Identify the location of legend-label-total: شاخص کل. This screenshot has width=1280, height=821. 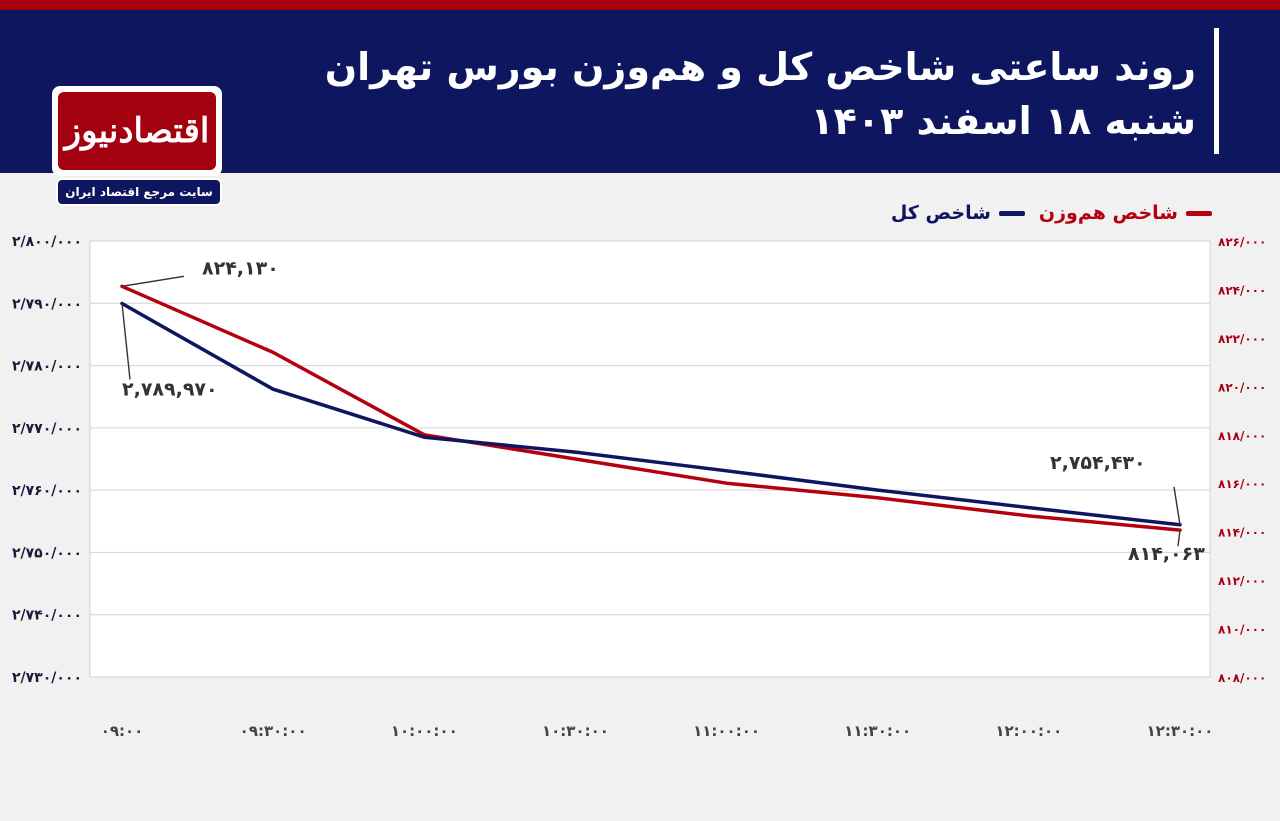
(940, 213).